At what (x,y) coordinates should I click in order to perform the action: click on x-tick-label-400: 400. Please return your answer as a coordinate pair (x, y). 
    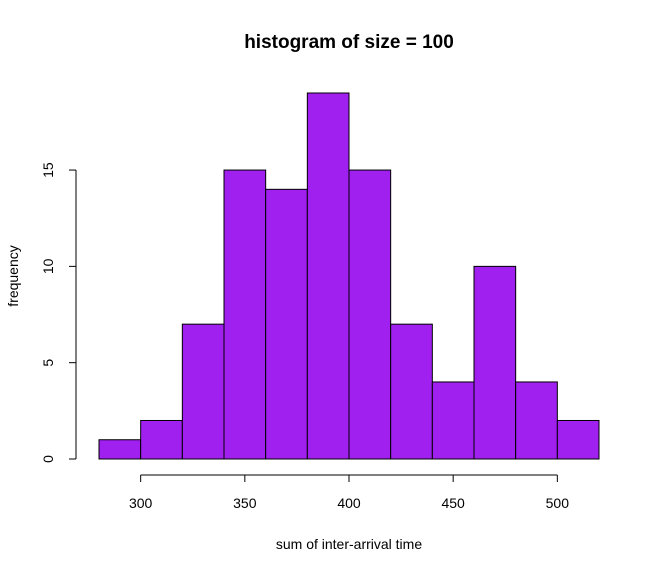
    Looking at the image, I should click on (349, 503).